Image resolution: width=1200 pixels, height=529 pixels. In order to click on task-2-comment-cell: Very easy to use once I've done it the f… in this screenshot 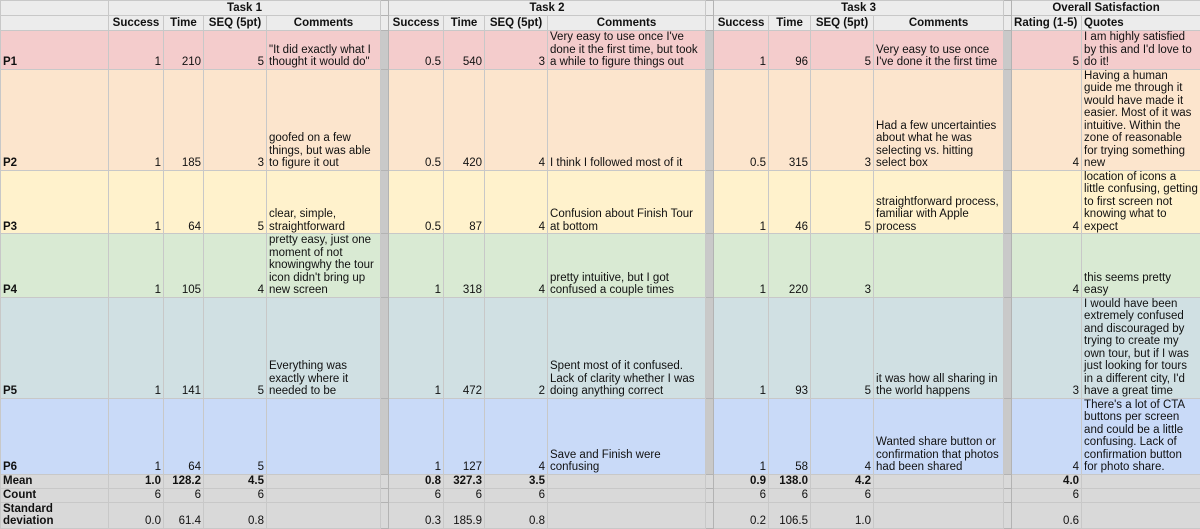, I will do `click(627, 50)`.